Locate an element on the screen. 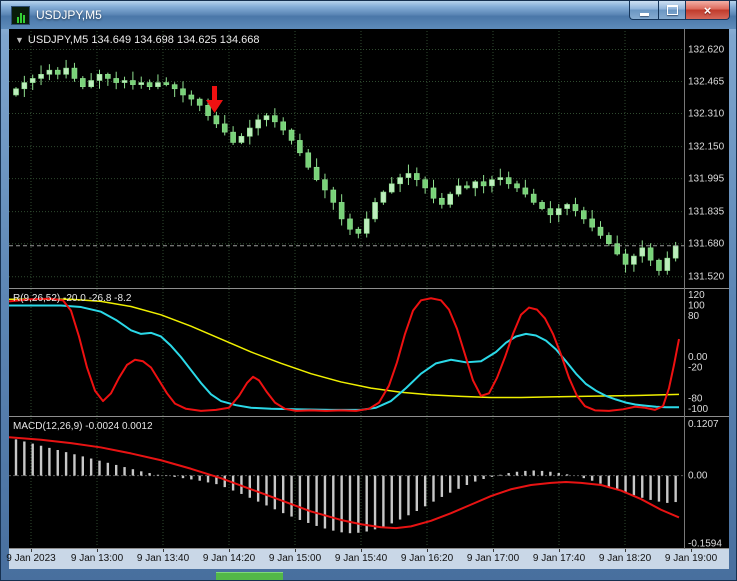 This screenshot has height=581, width=737. price-axis is located at coordinates (706, 289).